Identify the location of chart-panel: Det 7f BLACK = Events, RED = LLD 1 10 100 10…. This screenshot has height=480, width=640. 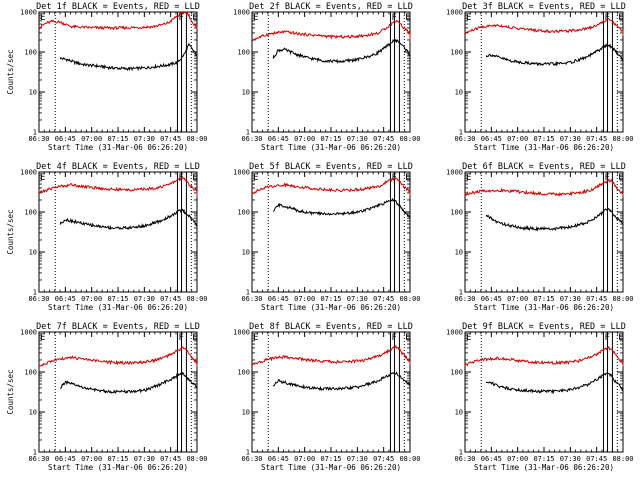
(107, 397).